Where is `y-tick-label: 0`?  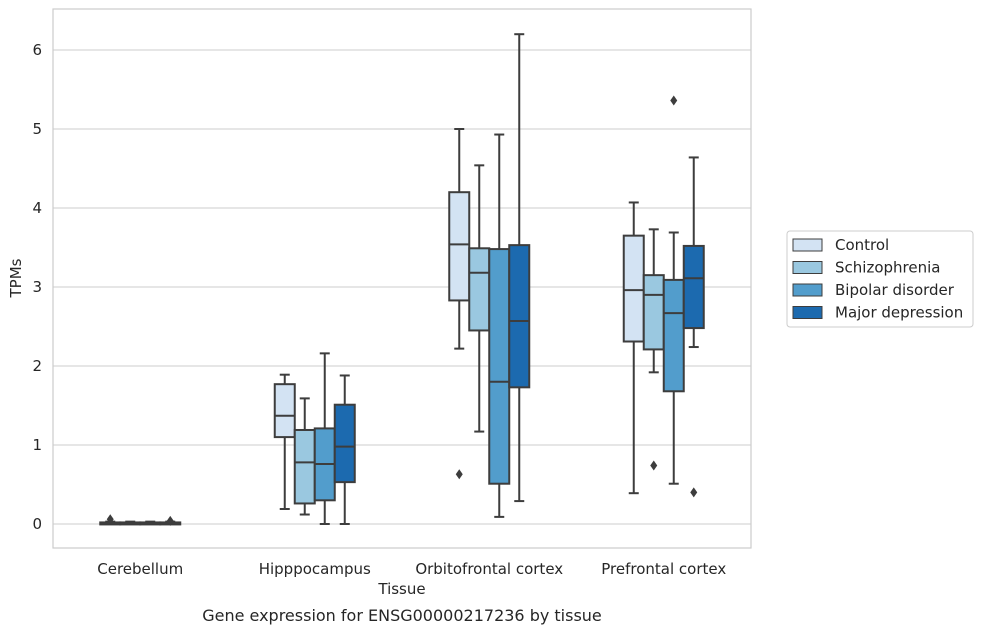
y-tick-label: 0 is located at coordinates (37, 524).